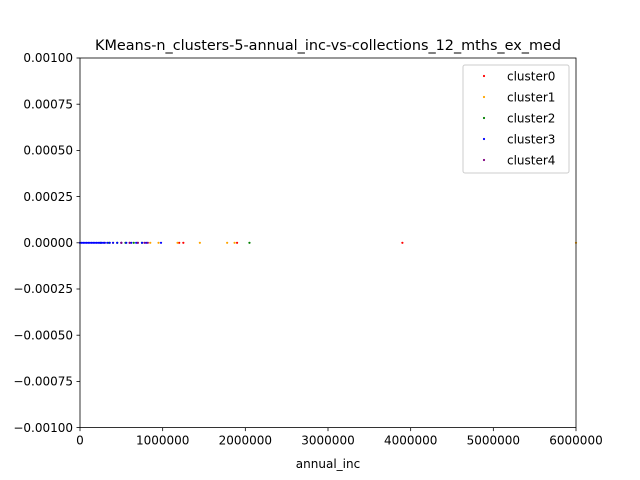 This screenshot has width=640, height=480. I want to click on x-tick-label: 4000000, so click(410, 441).